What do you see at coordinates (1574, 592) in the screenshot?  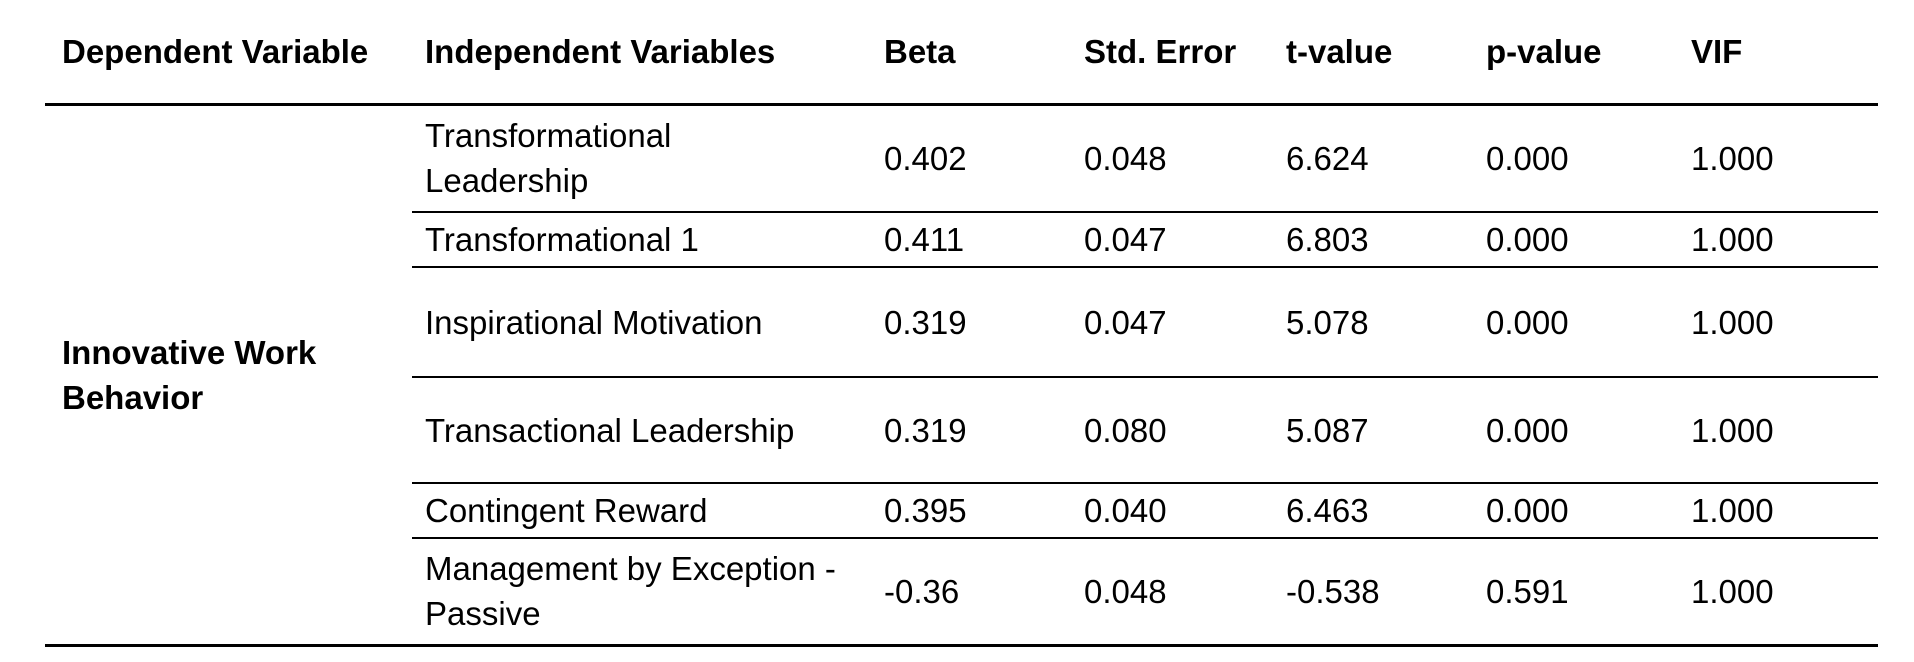 I see `p-value-cell: 0.591` at bounding box center [1574, 592].